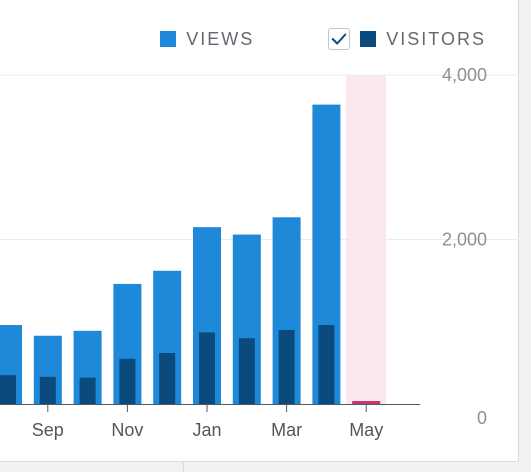 The width and height of the screenshot is (531, 472). Describe the element at coordinates (206, 430) in the screenshot. I see `x-tick-label: Jan` at that location.